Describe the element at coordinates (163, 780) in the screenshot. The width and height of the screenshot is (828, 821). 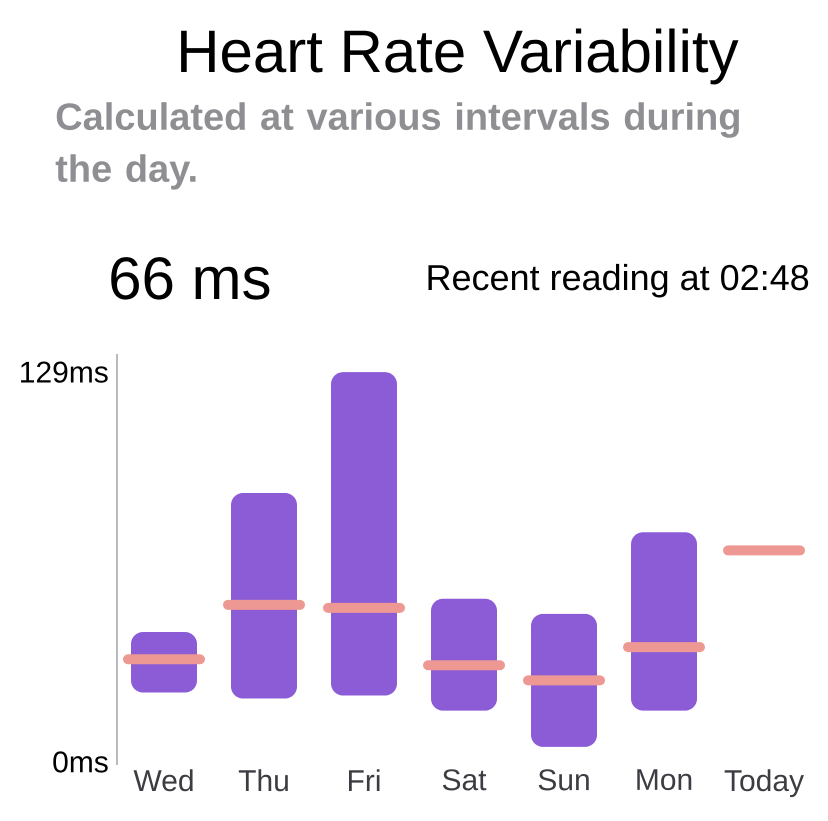
I see `x-tick-label: Wed` at that location.